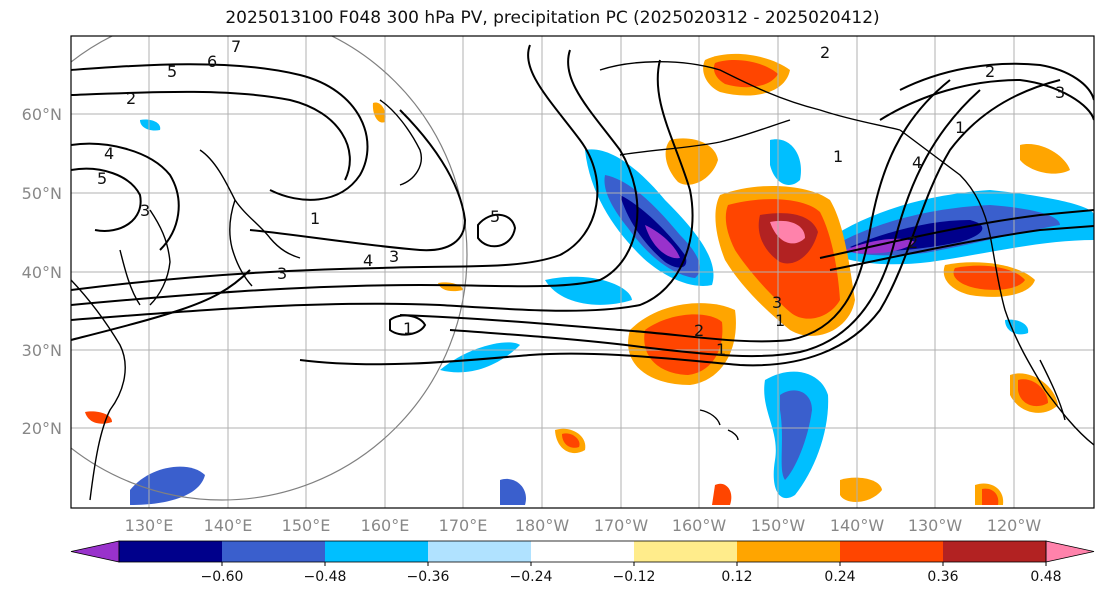 Image resolution: width=1105 pixels, height=601 pixels. Describe the element at coordinates (1045, 577) in the screenshot. I see `colorbar-tick-label: 0.48` at that location.